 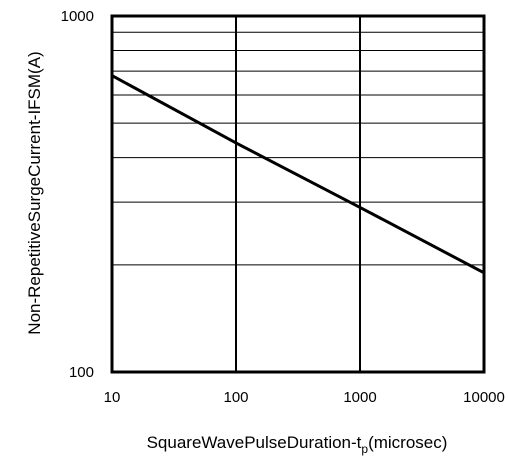 What do you see at coordinates (364, 449) in the screenshot?
I see `x-axis-label-subscript: p` at bounding box center [364, 449].